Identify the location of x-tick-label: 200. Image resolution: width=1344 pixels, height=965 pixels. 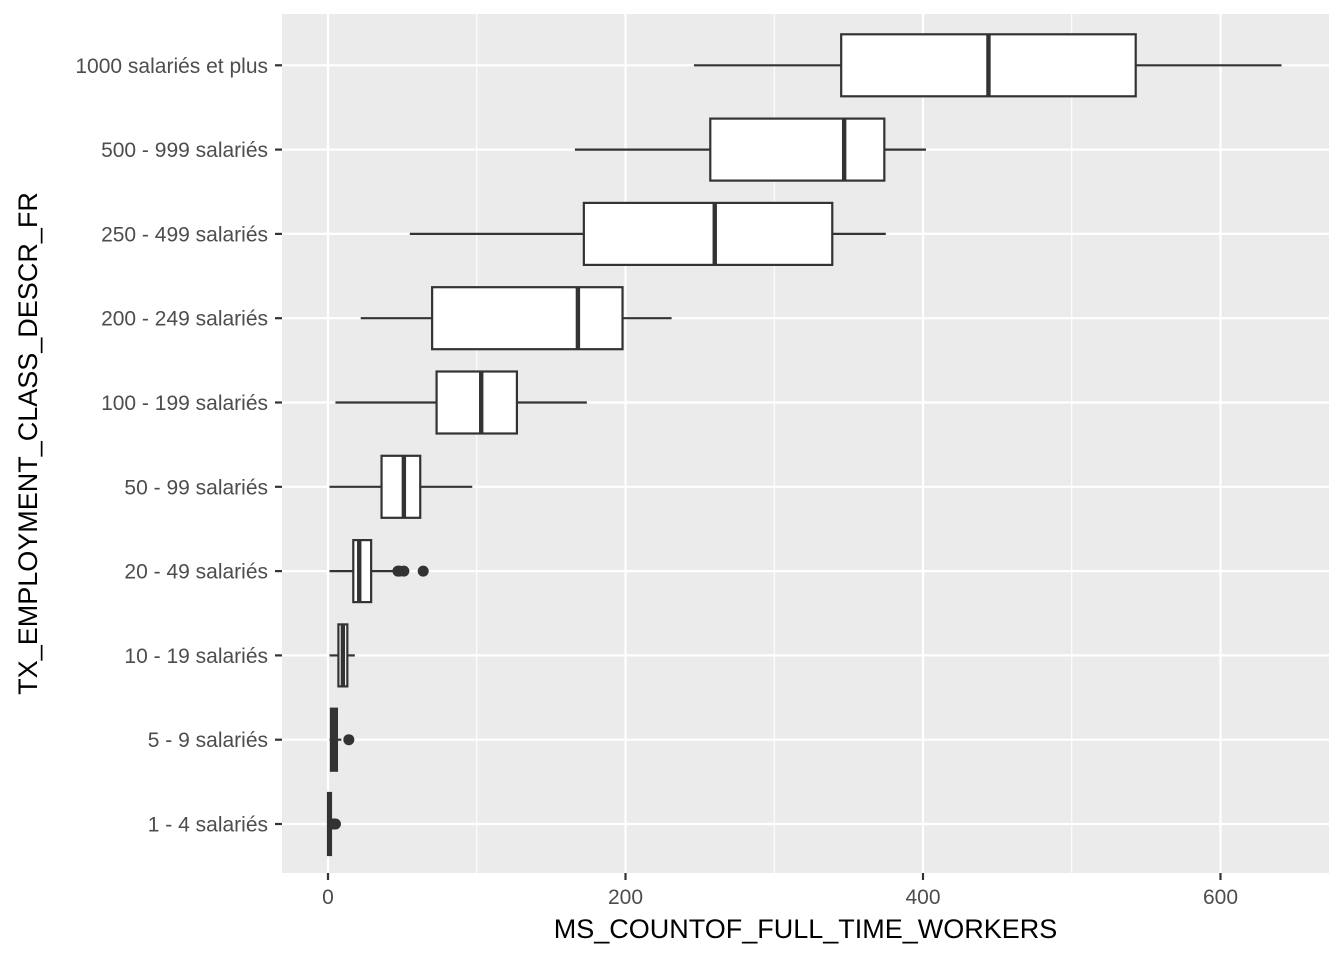
(625, 897).